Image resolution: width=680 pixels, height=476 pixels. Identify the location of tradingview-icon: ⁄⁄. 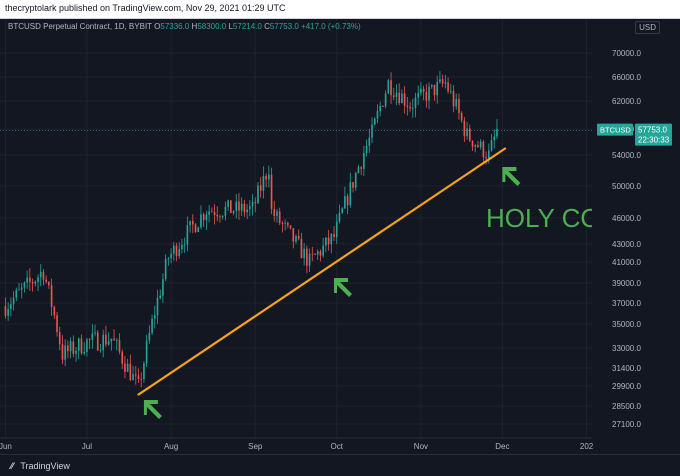
(12, 466).